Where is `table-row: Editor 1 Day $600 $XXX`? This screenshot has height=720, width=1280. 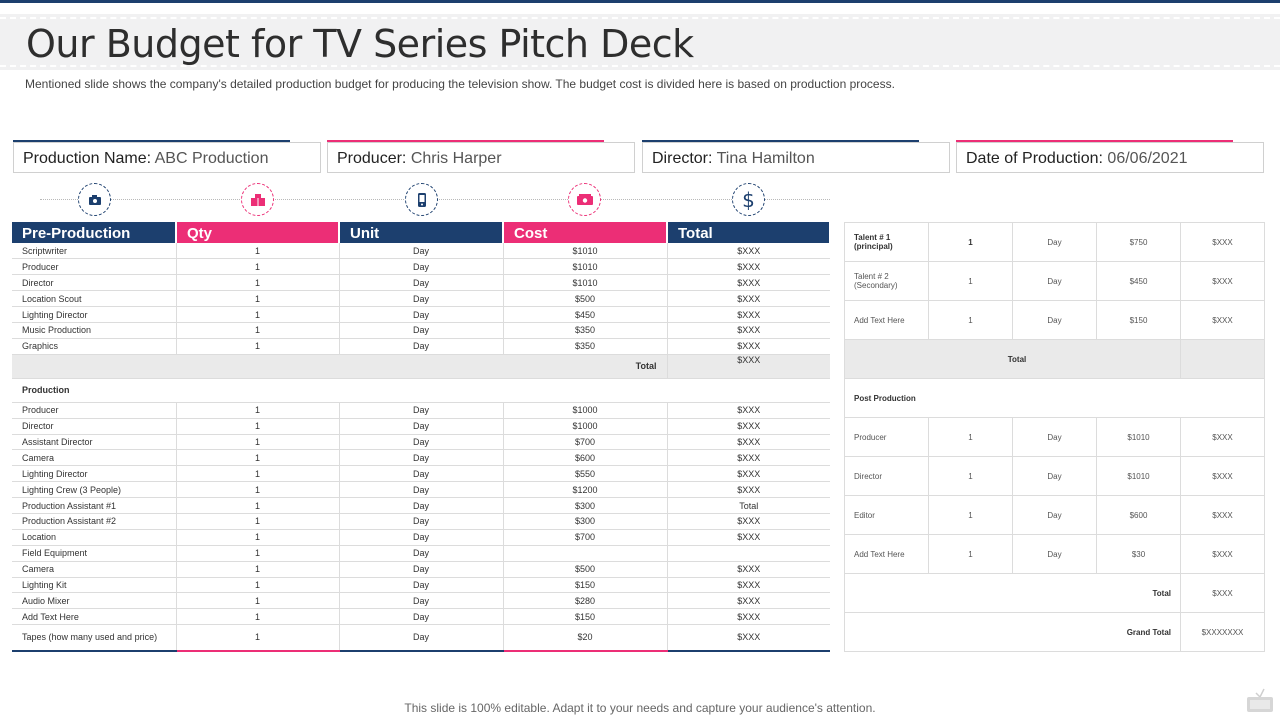 table-row: Editor 1 Day $600 $XXX is located at coordinates (1054, 515).